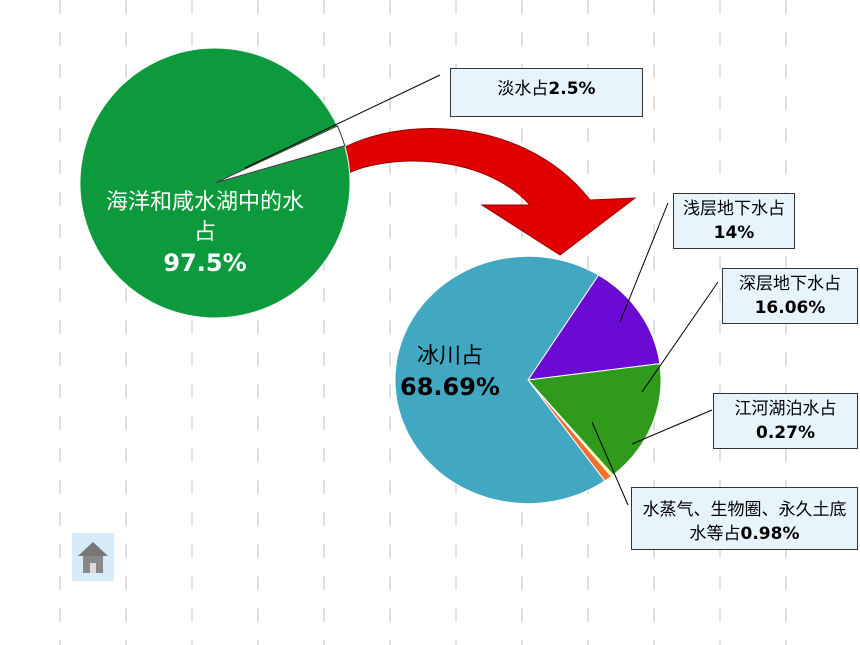  Describe the element at coordinates (523, 89) in the screenshot. I see `category-label: 淡水占` at that location.